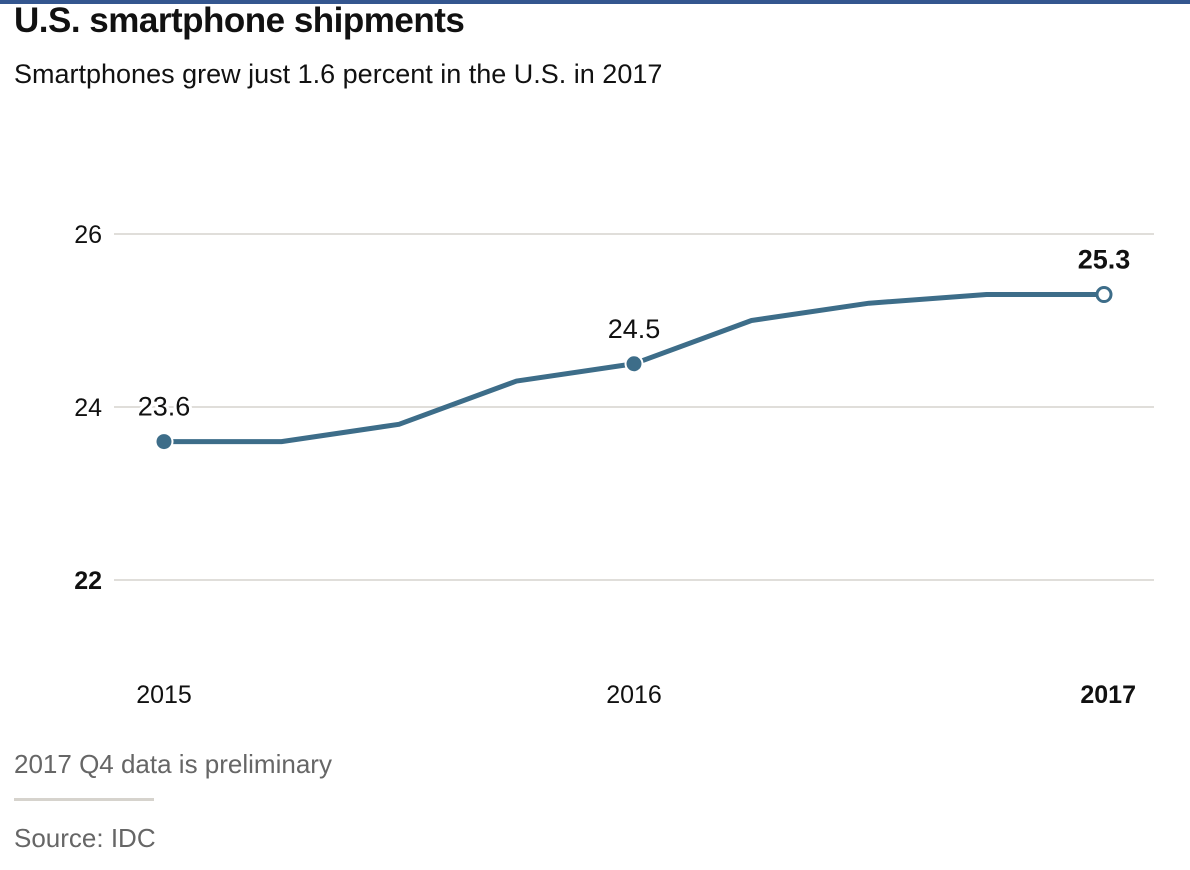  Describe the element at coordinates (164, 695) in the screenshot. I see `x-tick-label: 2015` at that location.